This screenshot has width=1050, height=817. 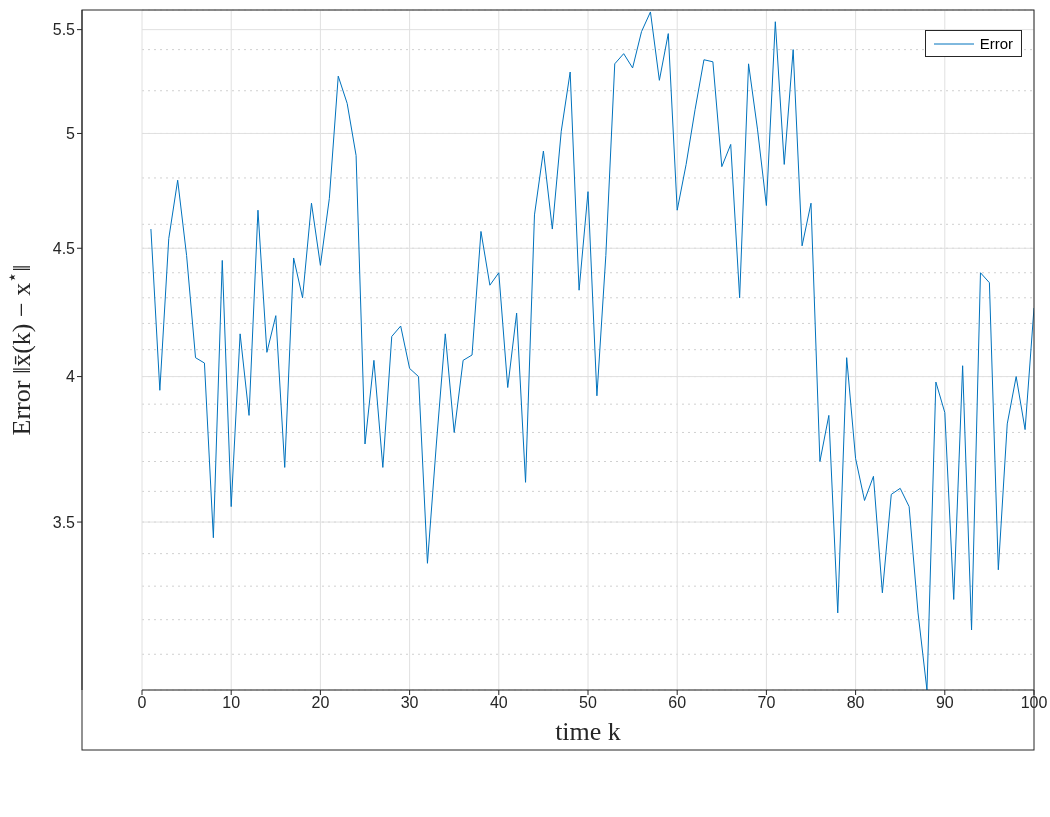 What do you see at coordinates (409, 703) in the screenshot?
I see `x-tick-label: 30` at bounding box center [409, 703].